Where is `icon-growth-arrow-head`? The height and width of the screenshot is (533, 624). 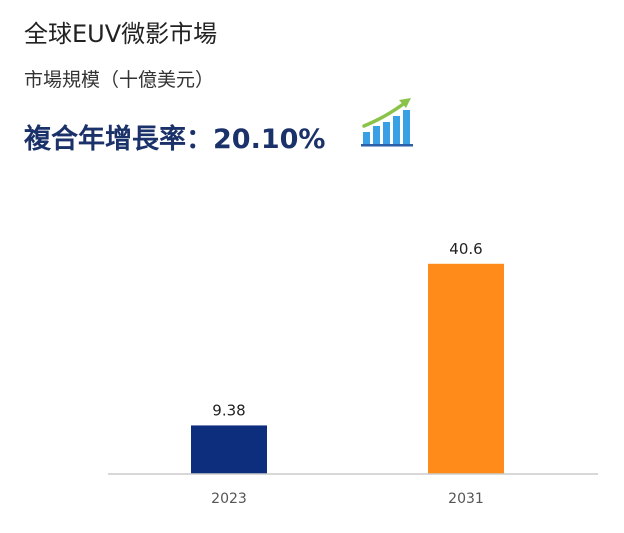 icon-growth-arrow-head is located at coordinates (405, 103).